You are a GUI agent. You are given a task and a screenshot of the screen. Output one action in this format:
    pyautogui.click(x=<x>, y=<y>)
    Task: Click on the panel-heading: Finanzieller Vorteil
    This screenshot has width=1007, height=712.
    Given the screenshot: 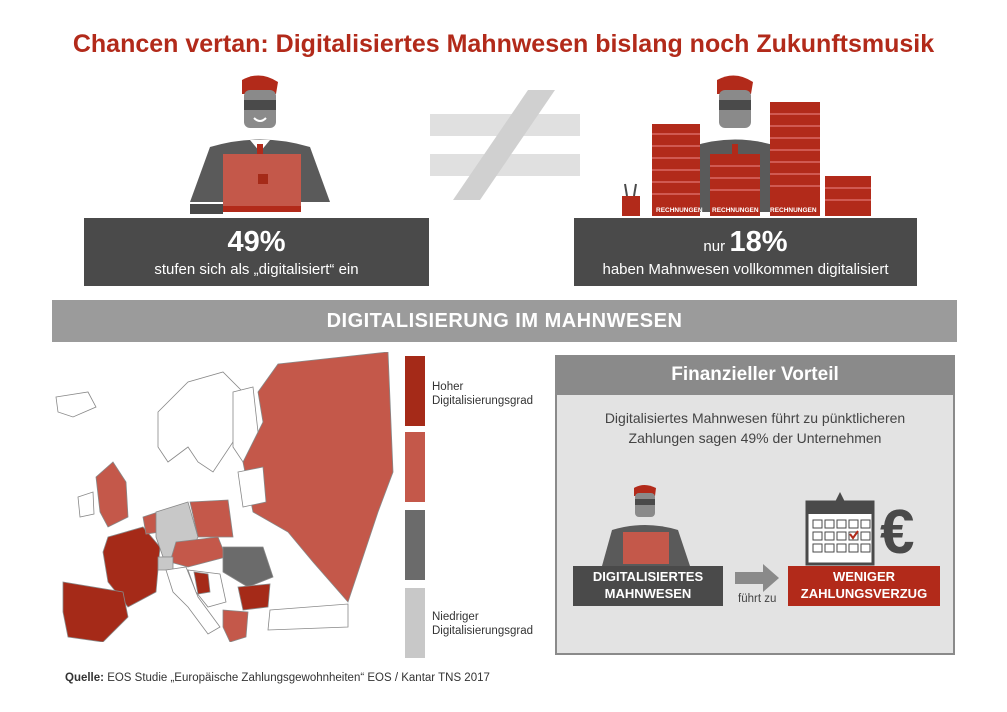 What is the action you would take?
    pyautogui.click(x=755, y=375)
    